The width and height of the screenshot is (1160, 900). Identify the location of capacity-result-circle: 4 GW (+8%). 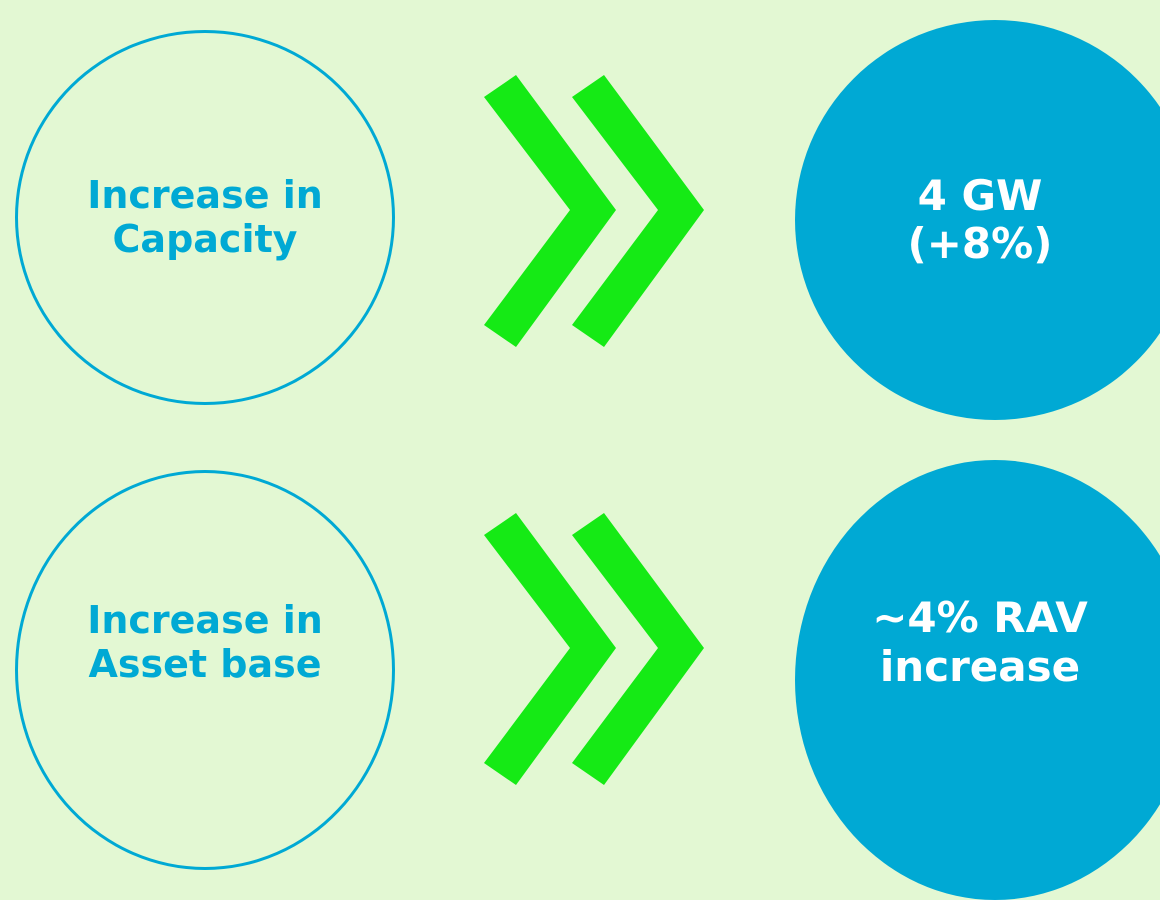
(977, 220).